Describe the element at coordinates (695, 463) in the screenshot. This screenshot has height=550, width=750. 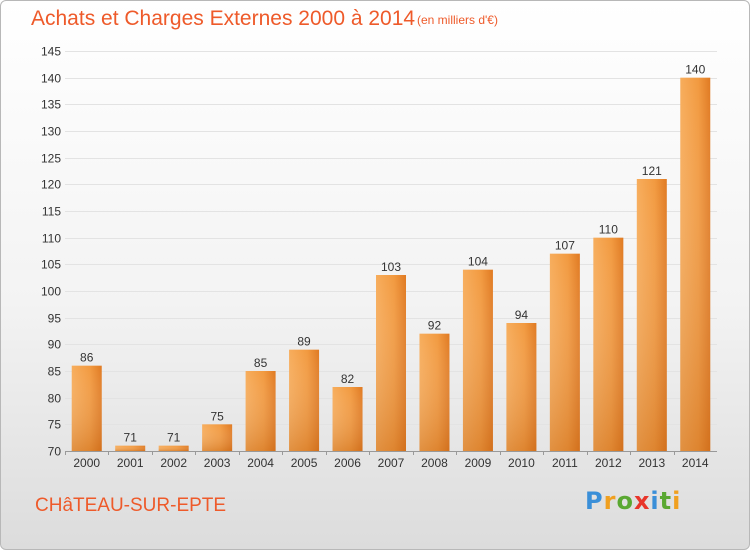
I see `x-tick-label: 2014` at that location.